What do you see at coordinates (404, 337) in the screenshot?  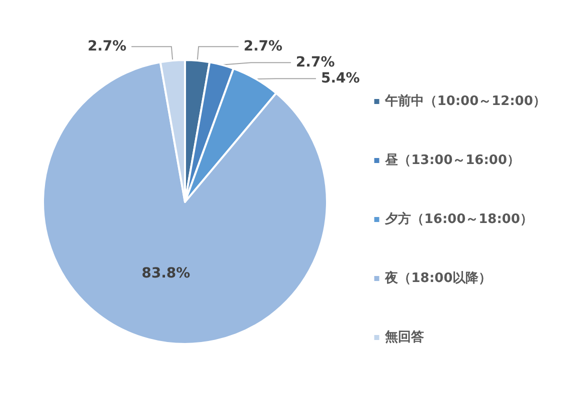 I see `legend-label: 無回答` at bounding box center [404, 337].